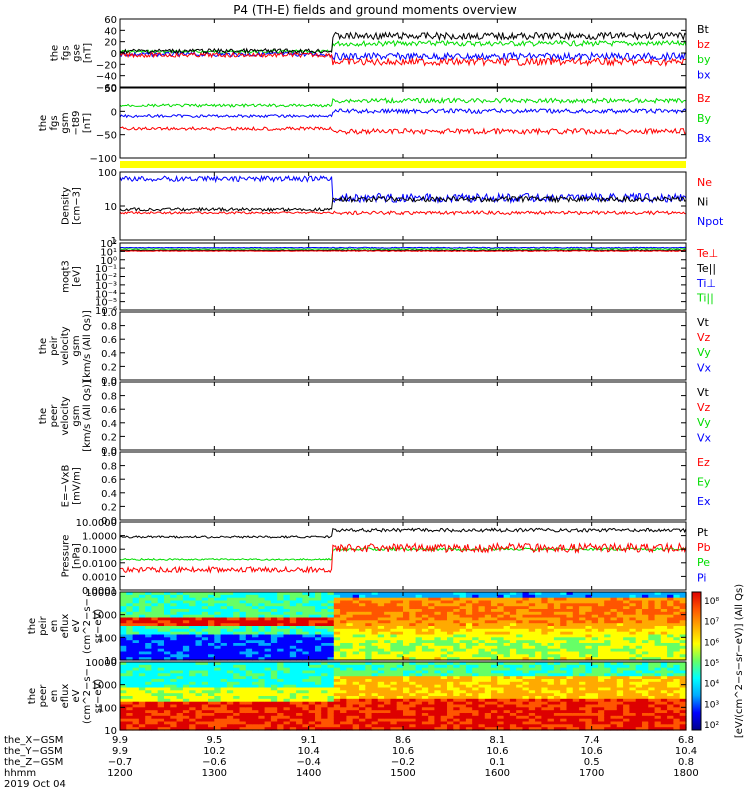 This screenshot has height=800, width=750. What do you see at coordinates (704, 481) in the screenshot?
I see `legend-entry: Ey` at bounding box center [704, 481].